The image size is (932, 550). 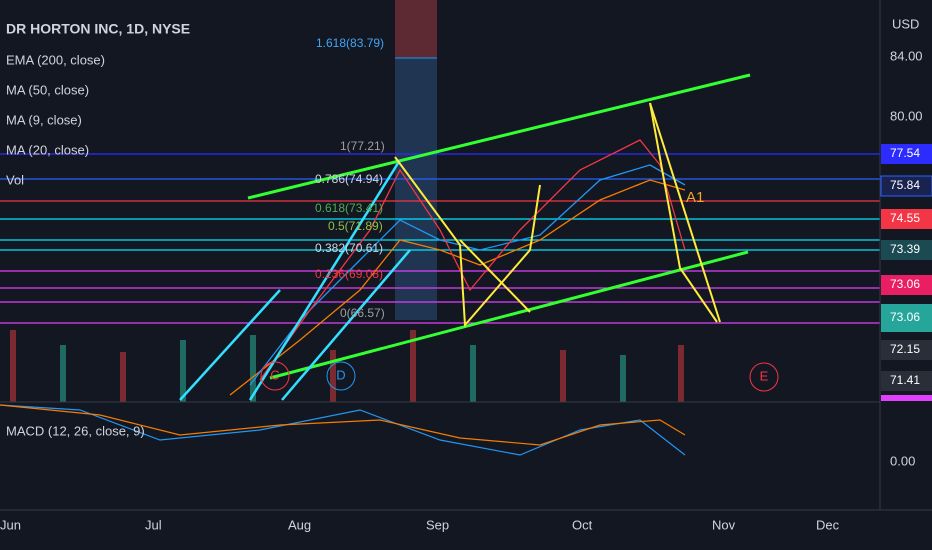 What do you see at coordinates (906, 55) in the screenshot?
I see `price-axis-label: 84.00` at bounding box center [906, 55].